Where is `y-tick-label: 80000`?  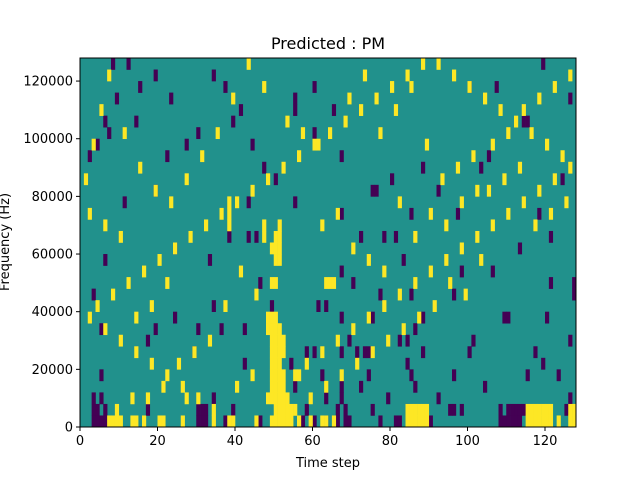 y-tick-label: 80000 is located at coordinates (52, 197).